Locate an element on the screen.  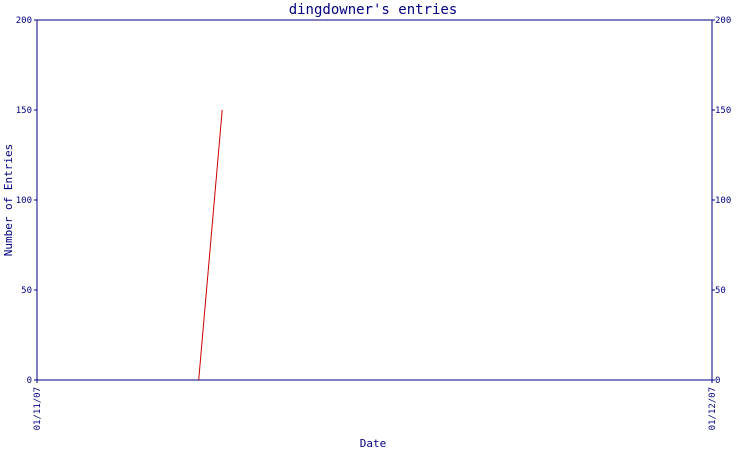
right-y-axis-ticks: 0 50 100 150 200 is located at coordinates (721, 201).